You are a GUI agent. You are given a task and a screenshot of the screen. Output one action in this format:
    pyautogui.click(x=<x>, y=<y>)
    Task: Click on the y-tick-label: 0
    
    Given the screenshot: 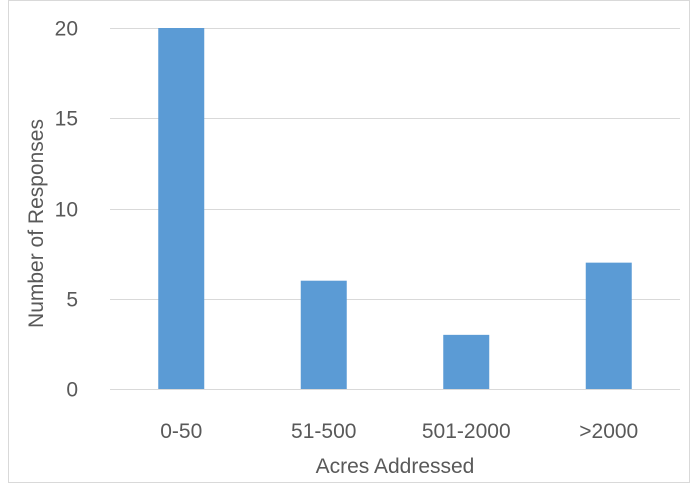 What is the action you would take?
    pyautogui.click(x=72, y=390)
    